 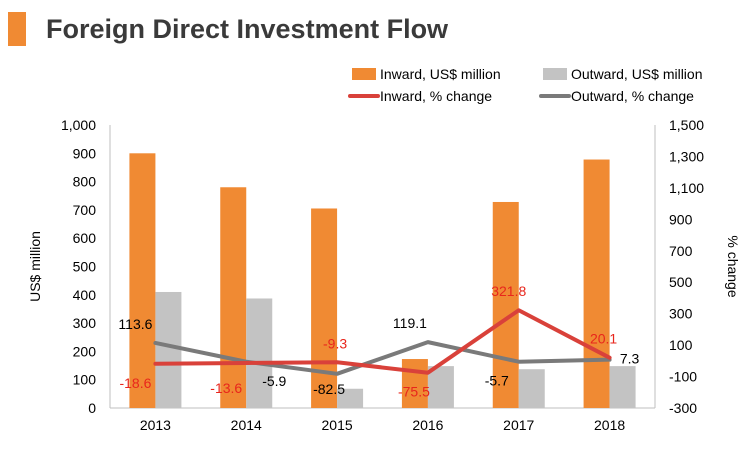 What do you see at coordinates (85, 351) in the screenshot?
I see `y-tick-label: 200` at bounding box center [85, 351].